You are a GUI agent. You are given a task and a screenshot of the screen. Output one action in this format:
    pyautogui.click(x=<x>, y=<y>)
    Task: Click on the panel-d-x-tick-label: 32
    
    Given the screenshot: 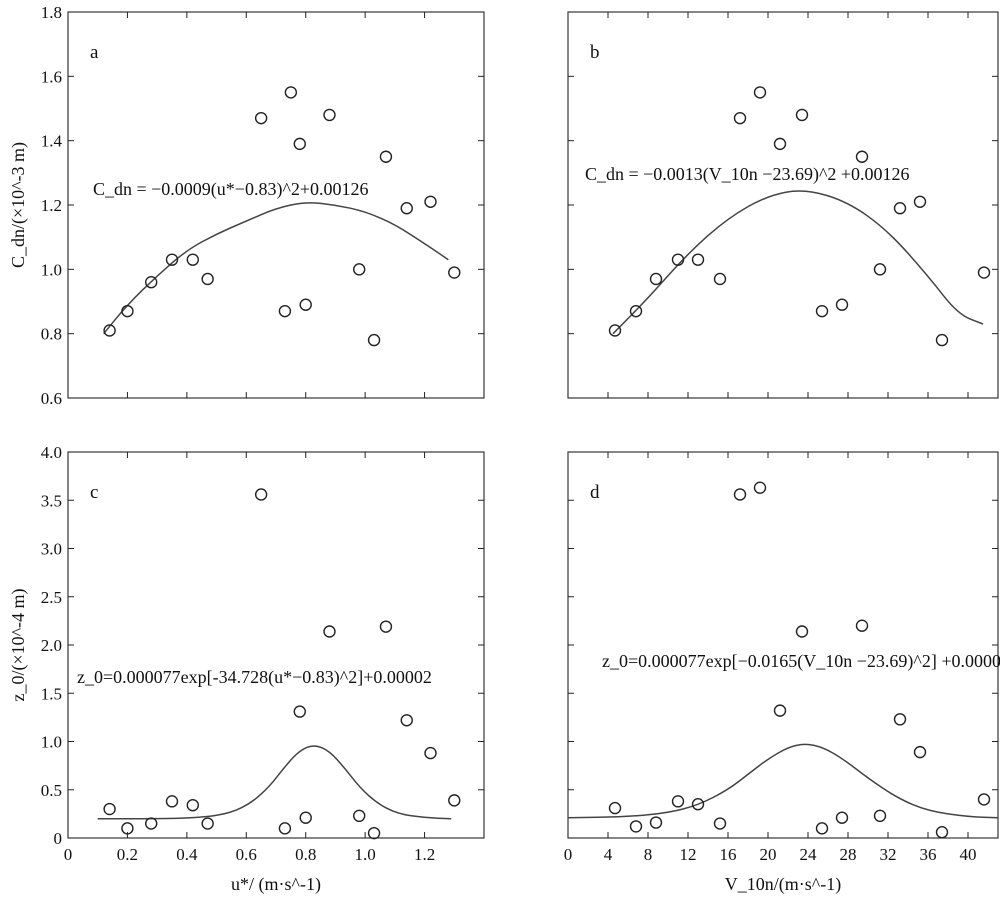 What is the action you would take?
    pyautogui.click(x=888, y=854)
    